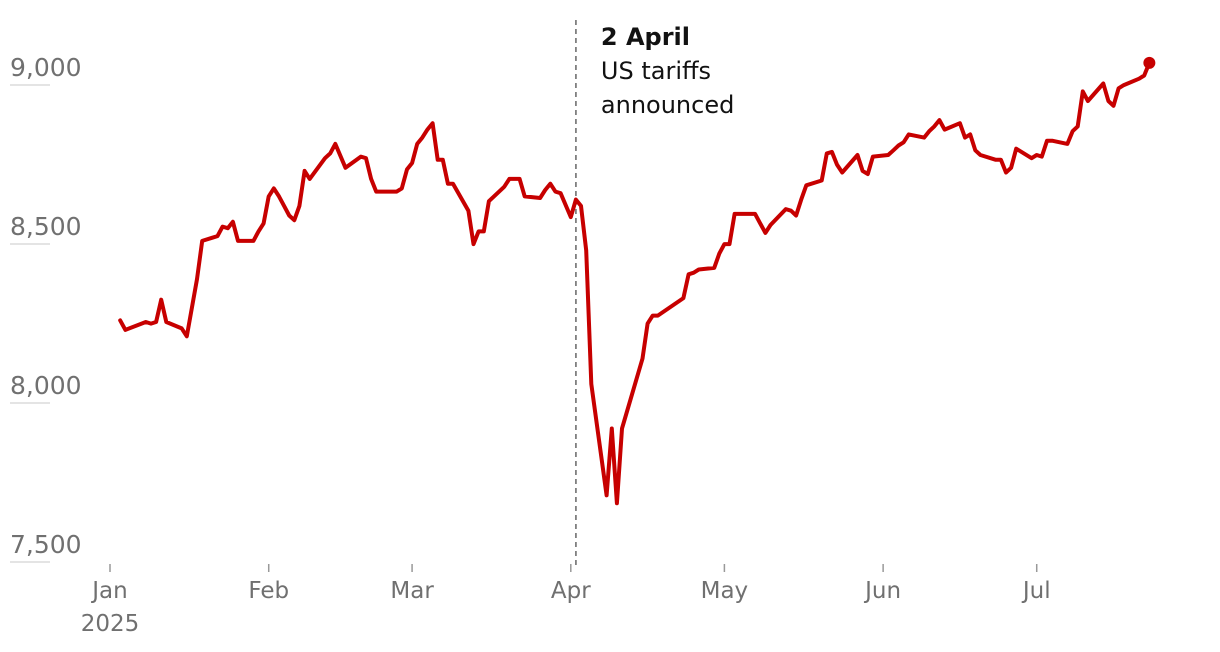 The image size is (1220, 652). I want to click on x-axis: Jan 2025 Feb Mar Apr May Jun Jul, so click(566, 600).